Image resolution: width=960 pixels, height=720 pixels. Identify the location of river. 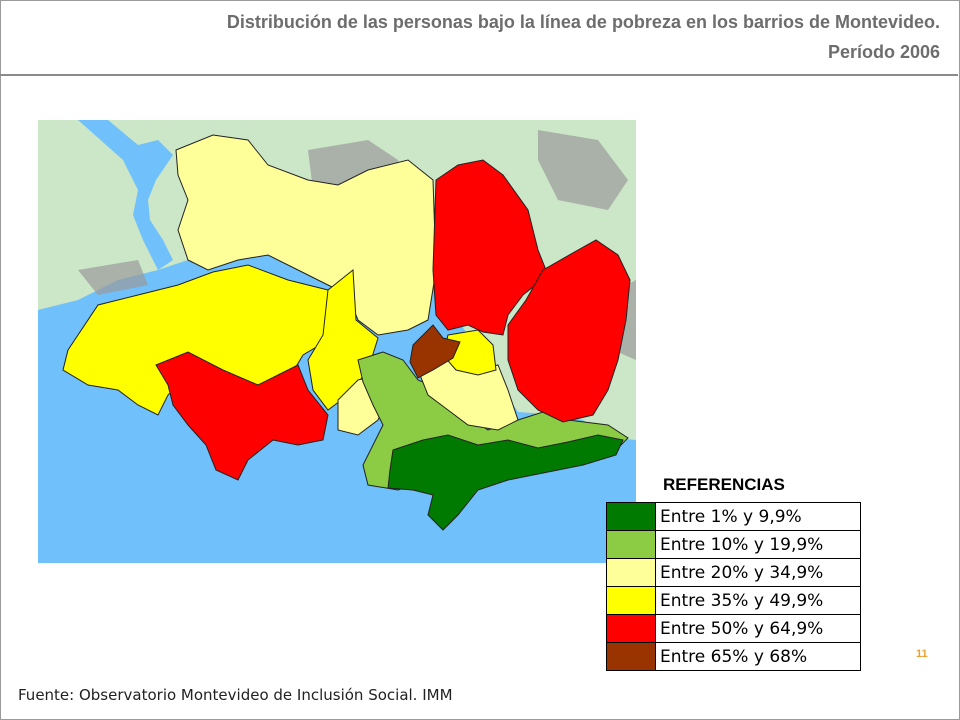
(125, 195).